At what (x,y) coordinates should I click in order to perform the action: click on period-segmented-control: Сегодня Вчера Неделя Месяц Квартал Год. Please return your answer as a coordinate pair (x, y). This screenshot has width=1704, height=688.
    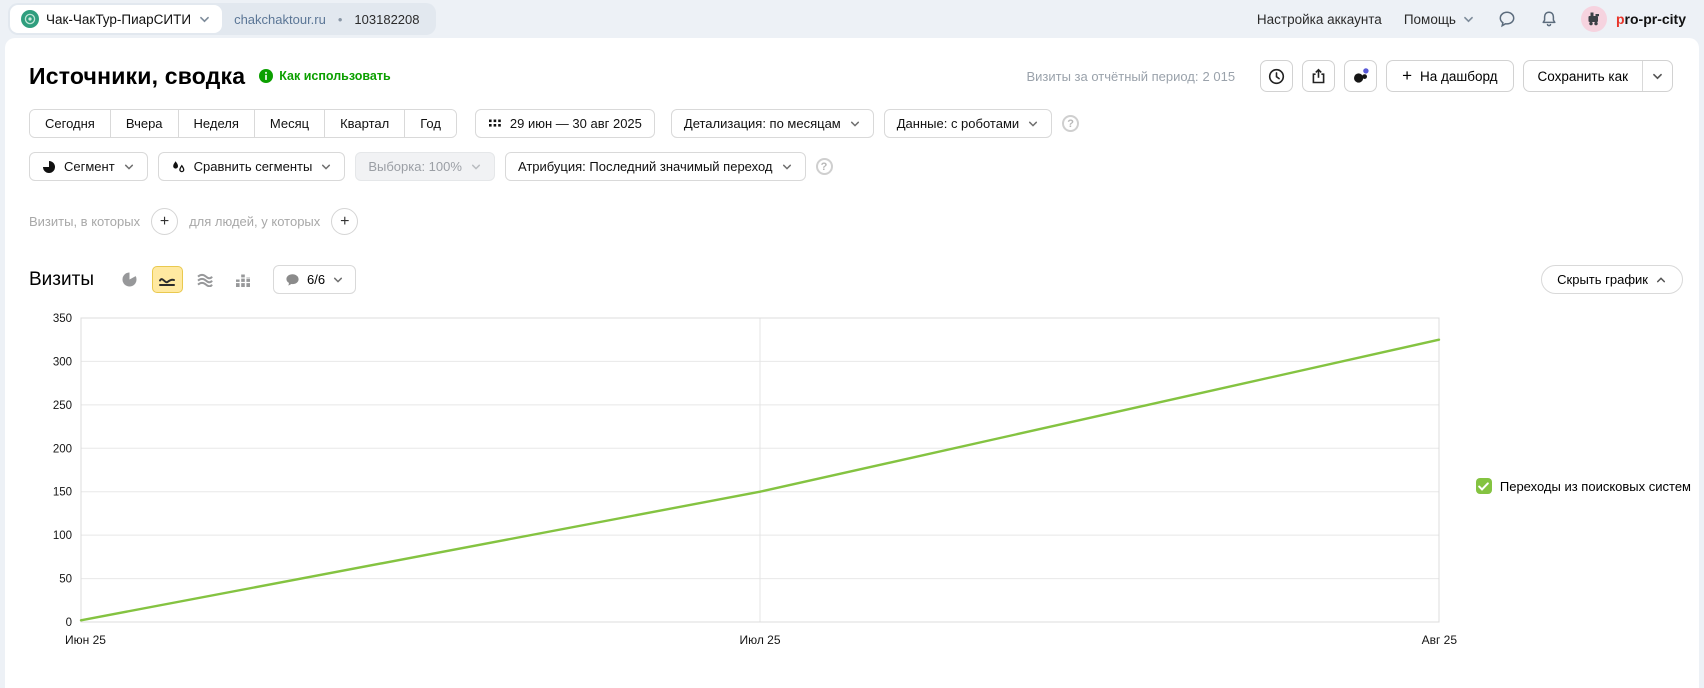
    Looking at the image, I should click on (243, 123).